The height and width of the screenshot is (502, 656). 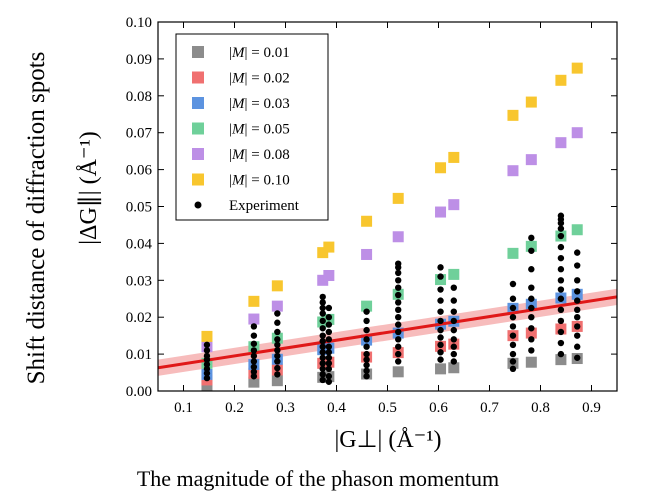 I want to click on legend-label-prefix-0: |, so click(x=230, y=53).